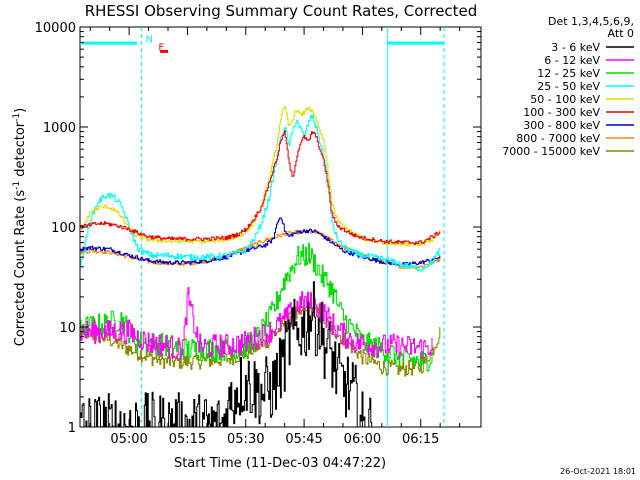  What do you see at coordinates (256, 323) in the screenshot?
I see `series-line-6-12keVkev` at bounding box center [256, 323].